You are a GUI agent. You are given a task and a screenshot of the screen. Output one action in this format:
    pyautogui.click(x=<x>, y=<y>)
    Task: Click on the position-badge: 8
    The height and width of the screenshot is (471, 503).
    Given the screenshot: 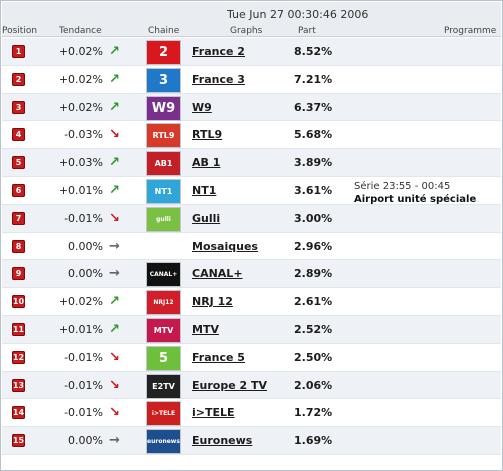 What is the action you would take?
    pyautogui.click(x=18, y=246)
    